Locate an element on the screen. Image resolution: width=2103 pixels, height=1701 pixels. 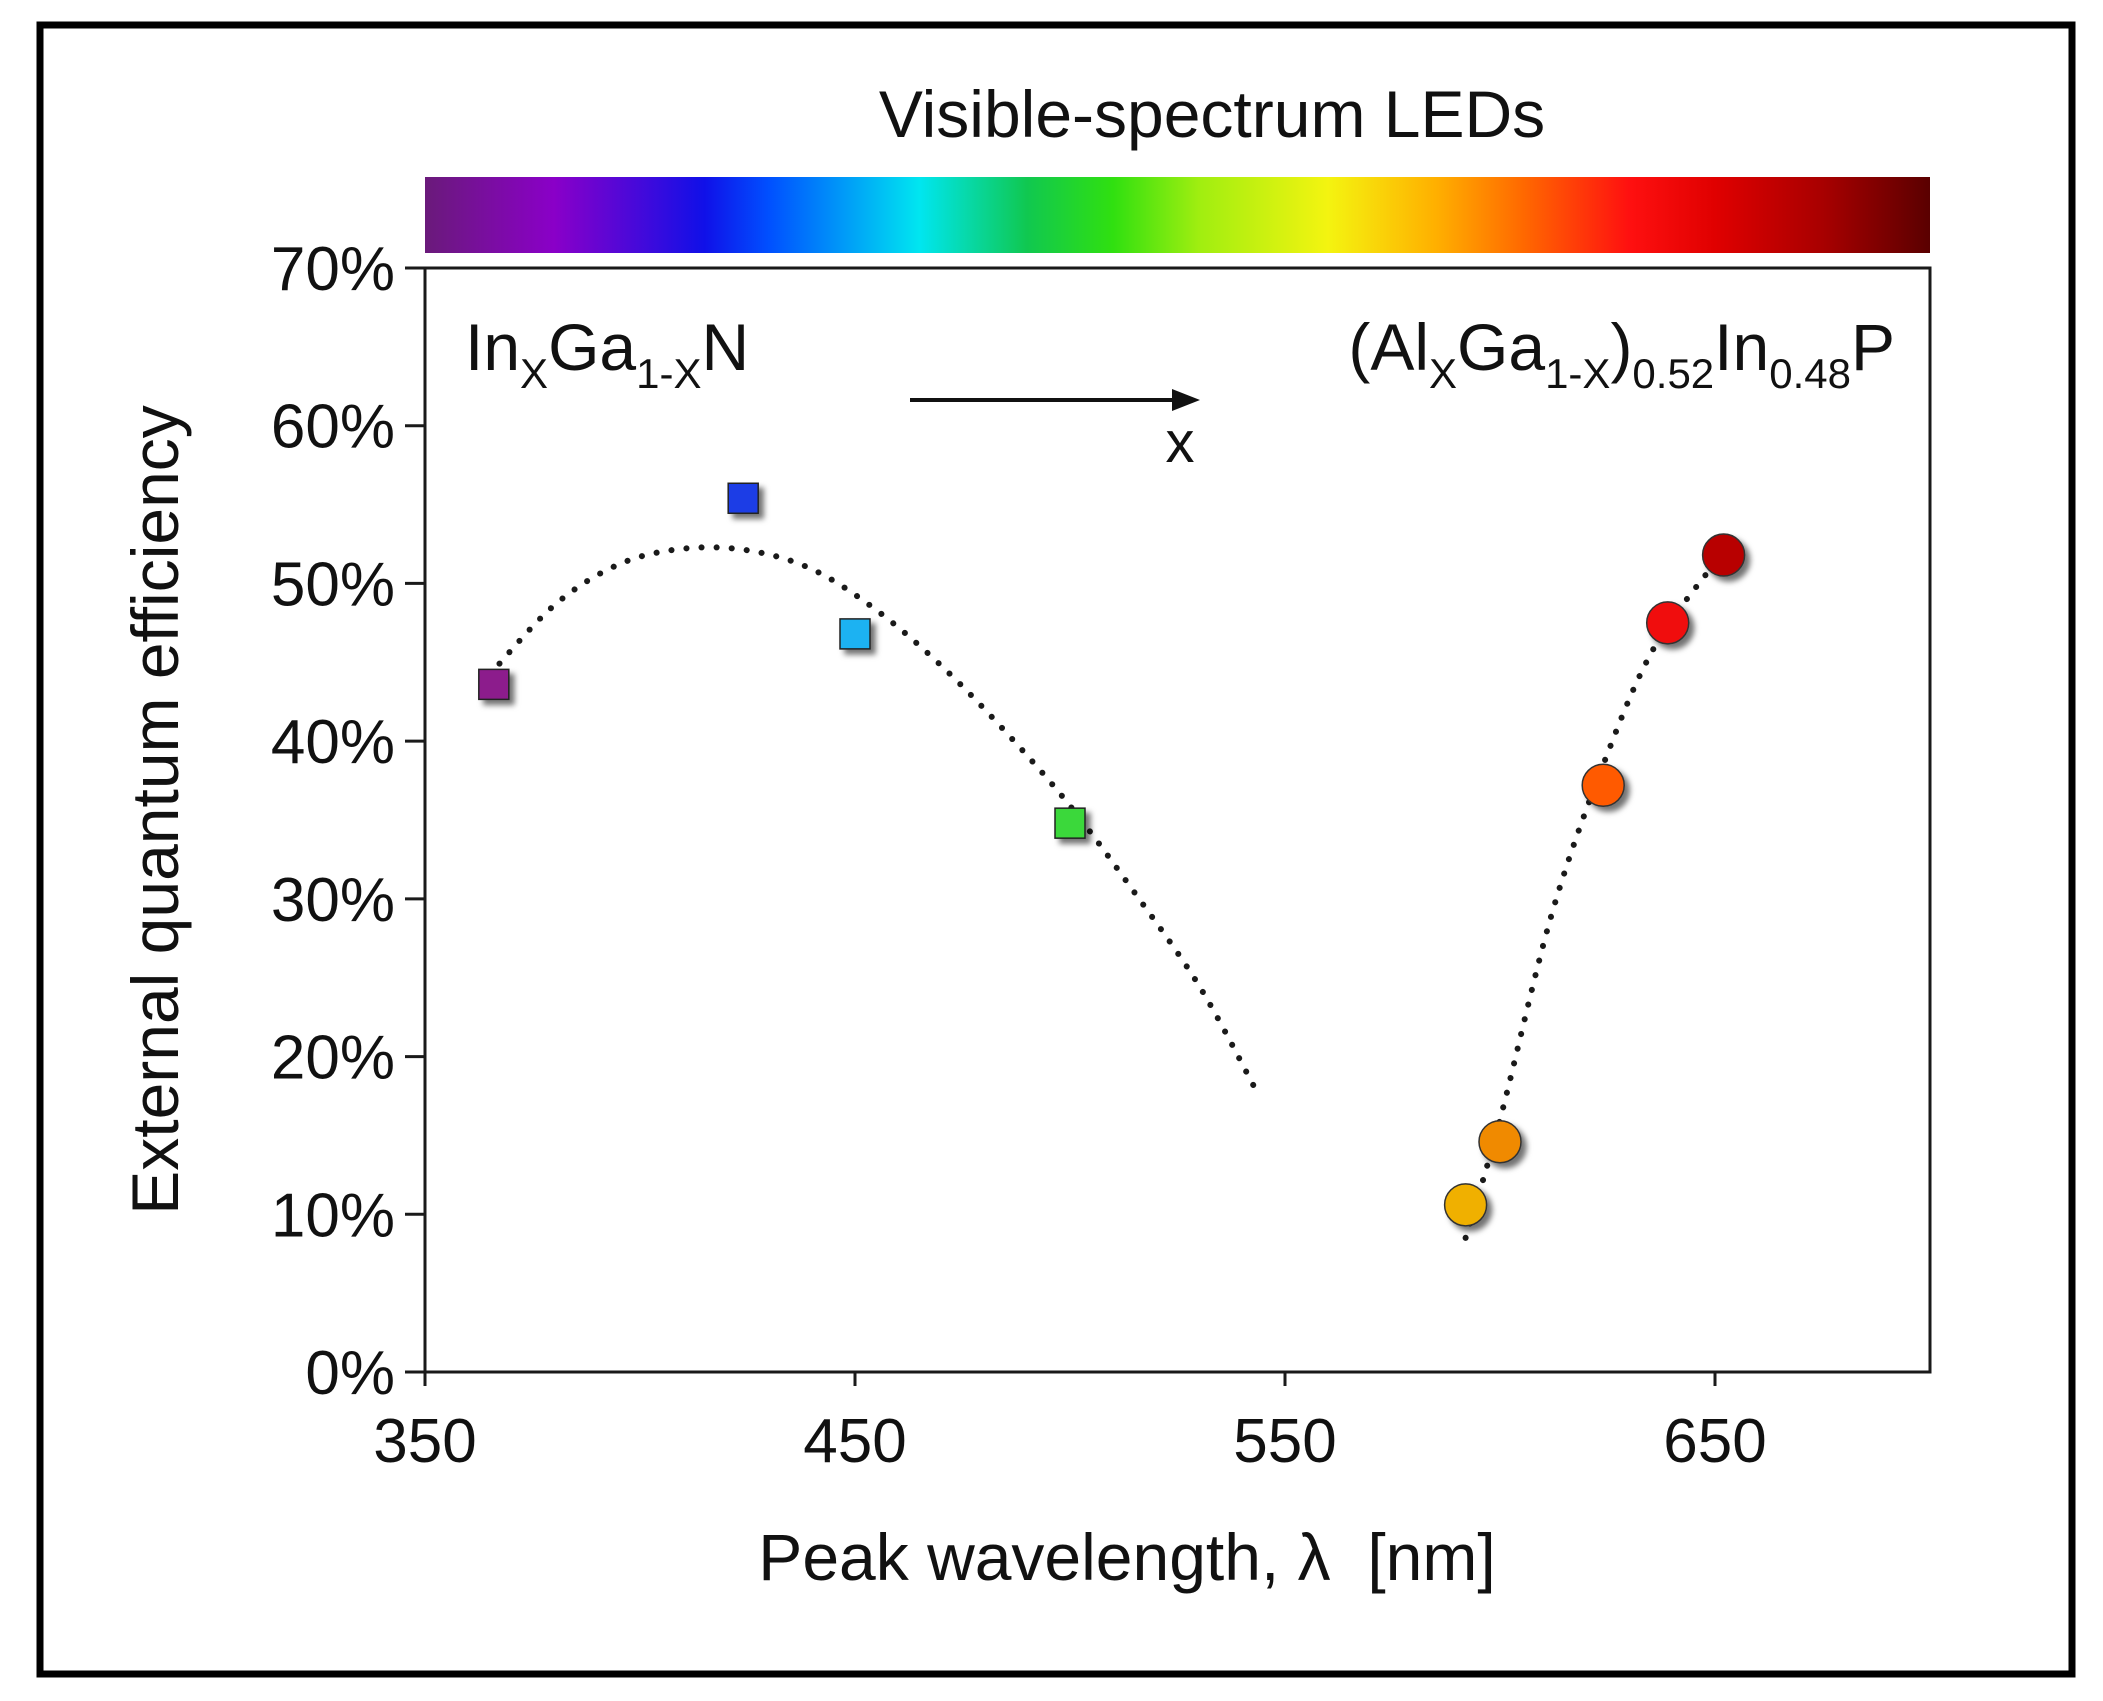
algainp-sub-1x: 1-X is located at coordinates (1577, 373).